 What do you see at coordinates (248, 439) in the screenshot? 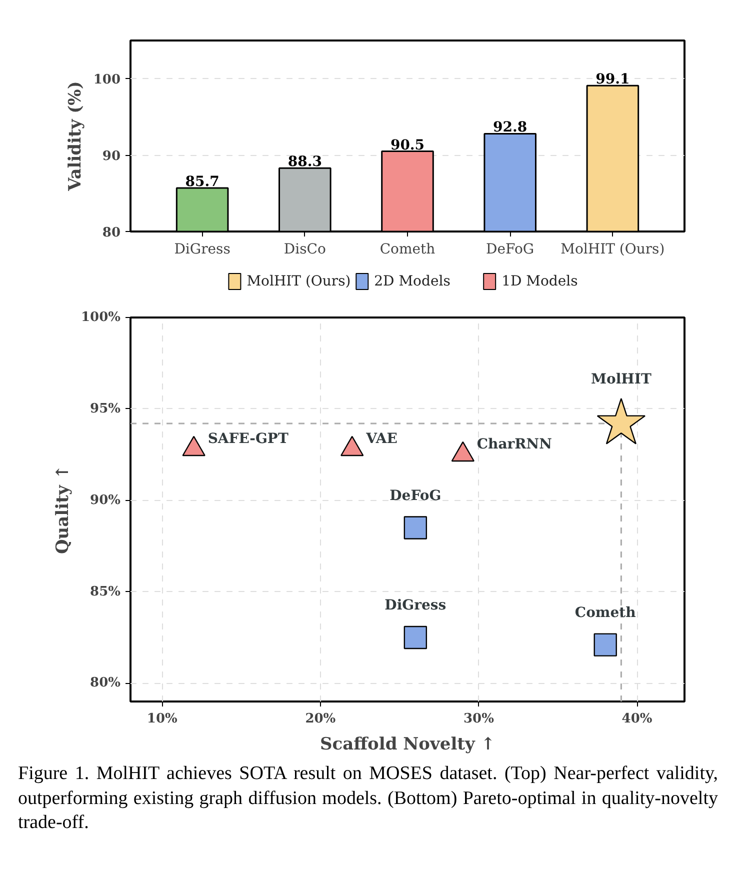
I see `annotation: SAFE-GPT` at bounding box center [248, 439].